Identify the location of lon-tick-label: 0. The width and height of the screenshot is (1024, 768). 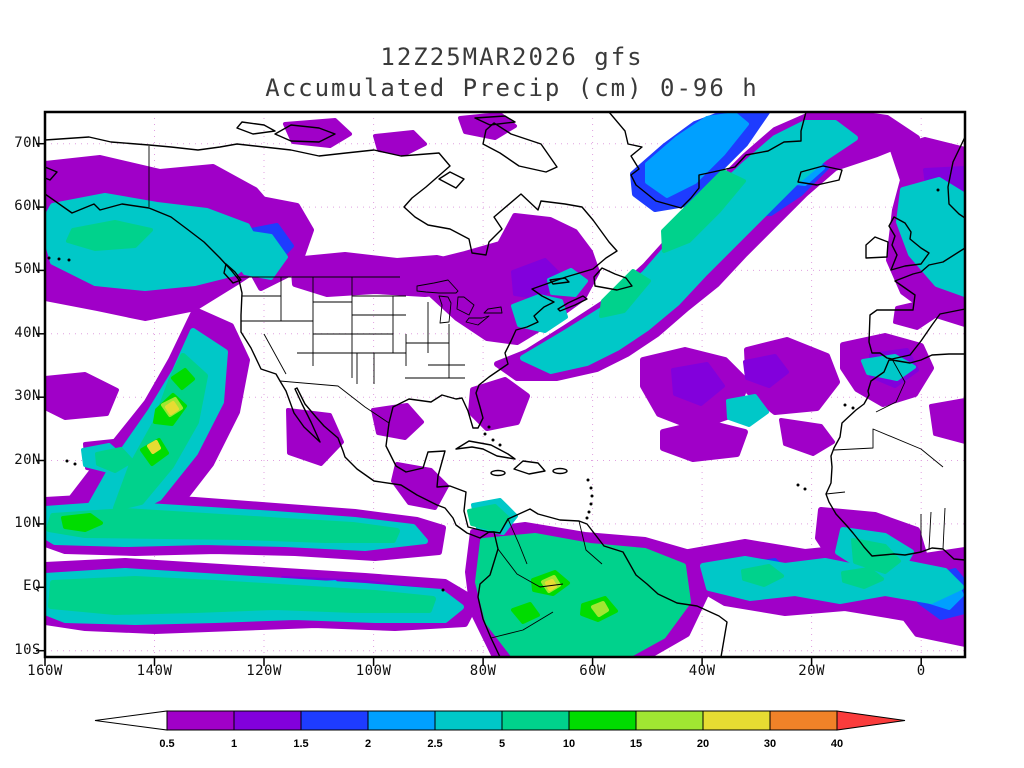
(921, 671).